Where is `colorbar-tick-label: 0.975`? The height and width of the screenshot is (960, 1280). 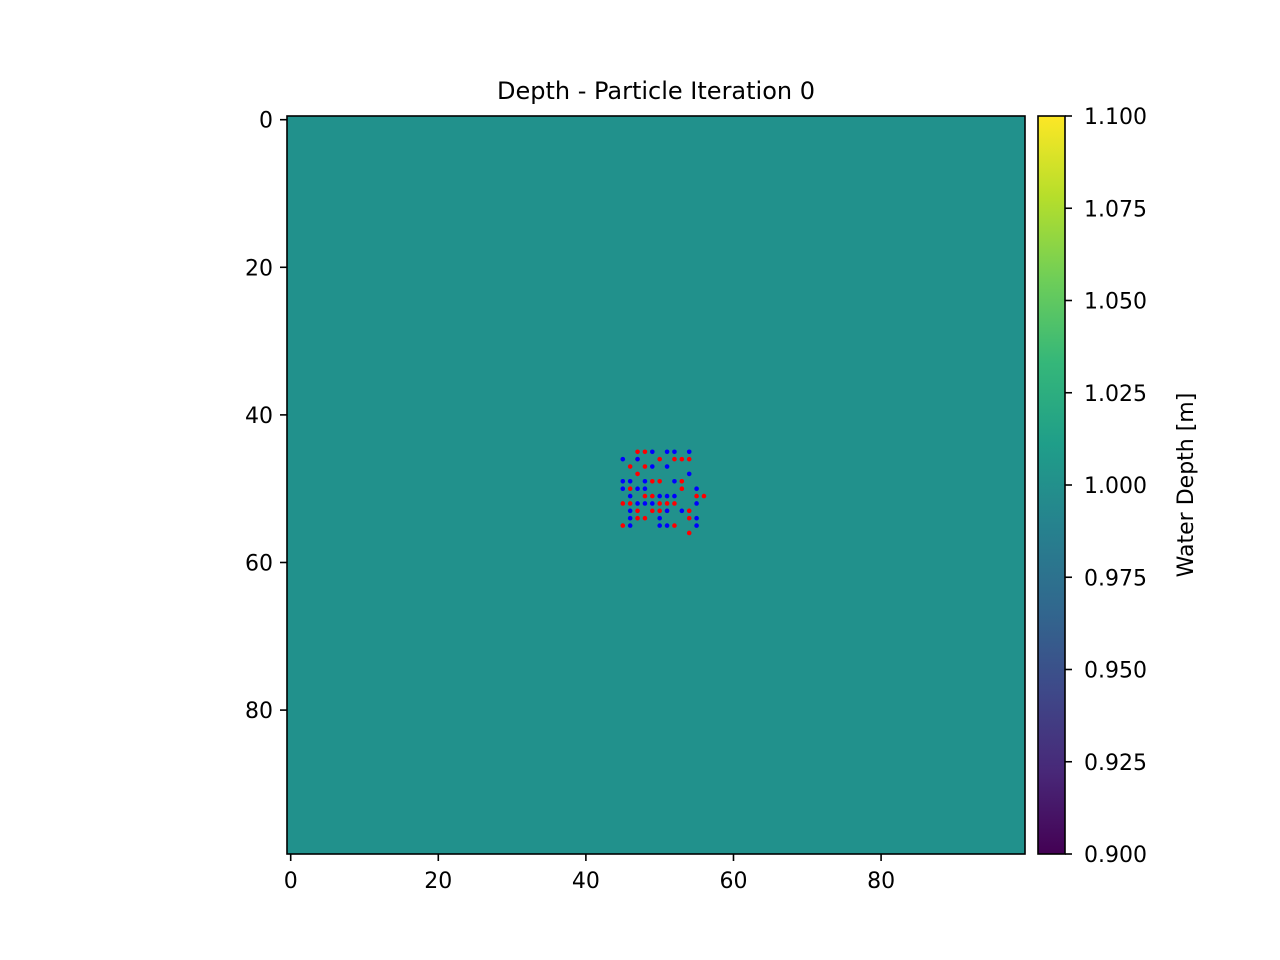
colorbar-tick-label: 0.975 is located at coordinates (1115, 578).